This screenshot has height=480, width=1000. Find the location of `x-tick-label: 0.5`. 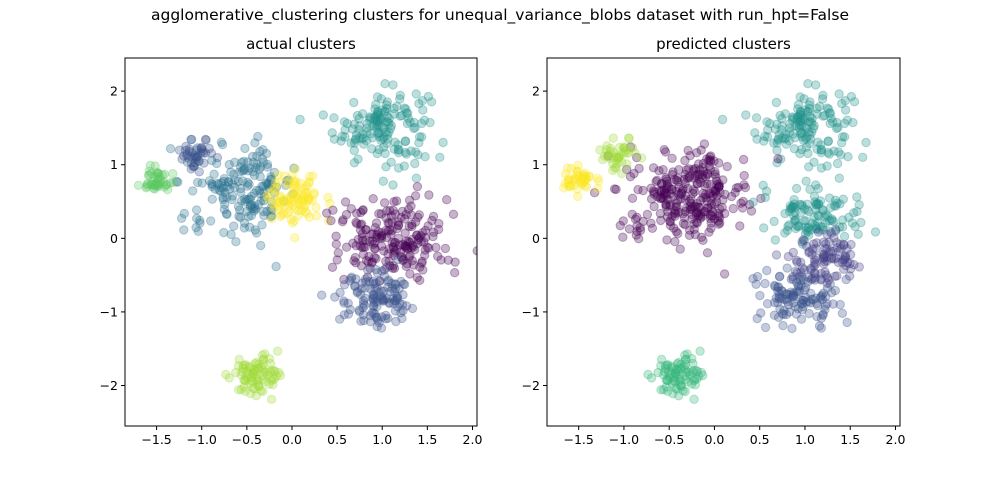

x-tick-label: 0.5 is located at coordinates (337, 439).